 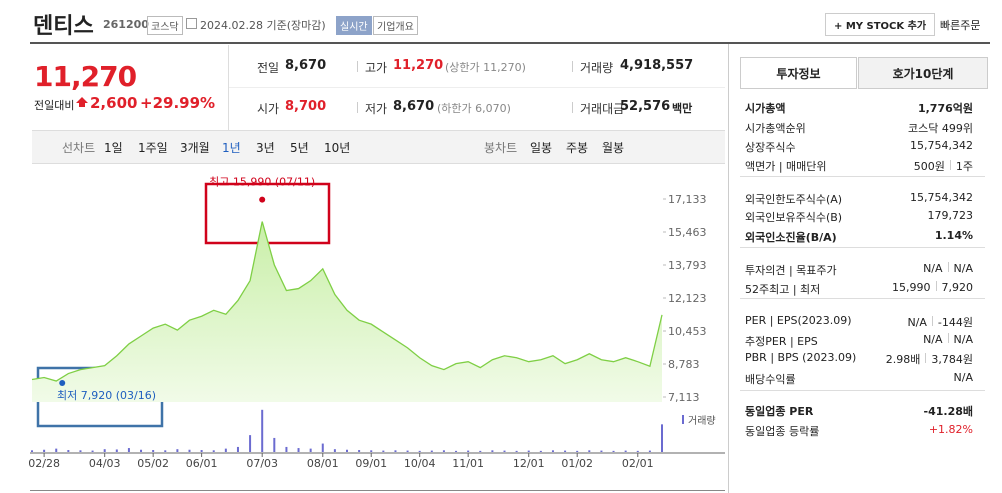 What do you see at coordinates (964, 166) in the screenshot?
I see `info-value-part: 1주` at bounding box center [964, 166].